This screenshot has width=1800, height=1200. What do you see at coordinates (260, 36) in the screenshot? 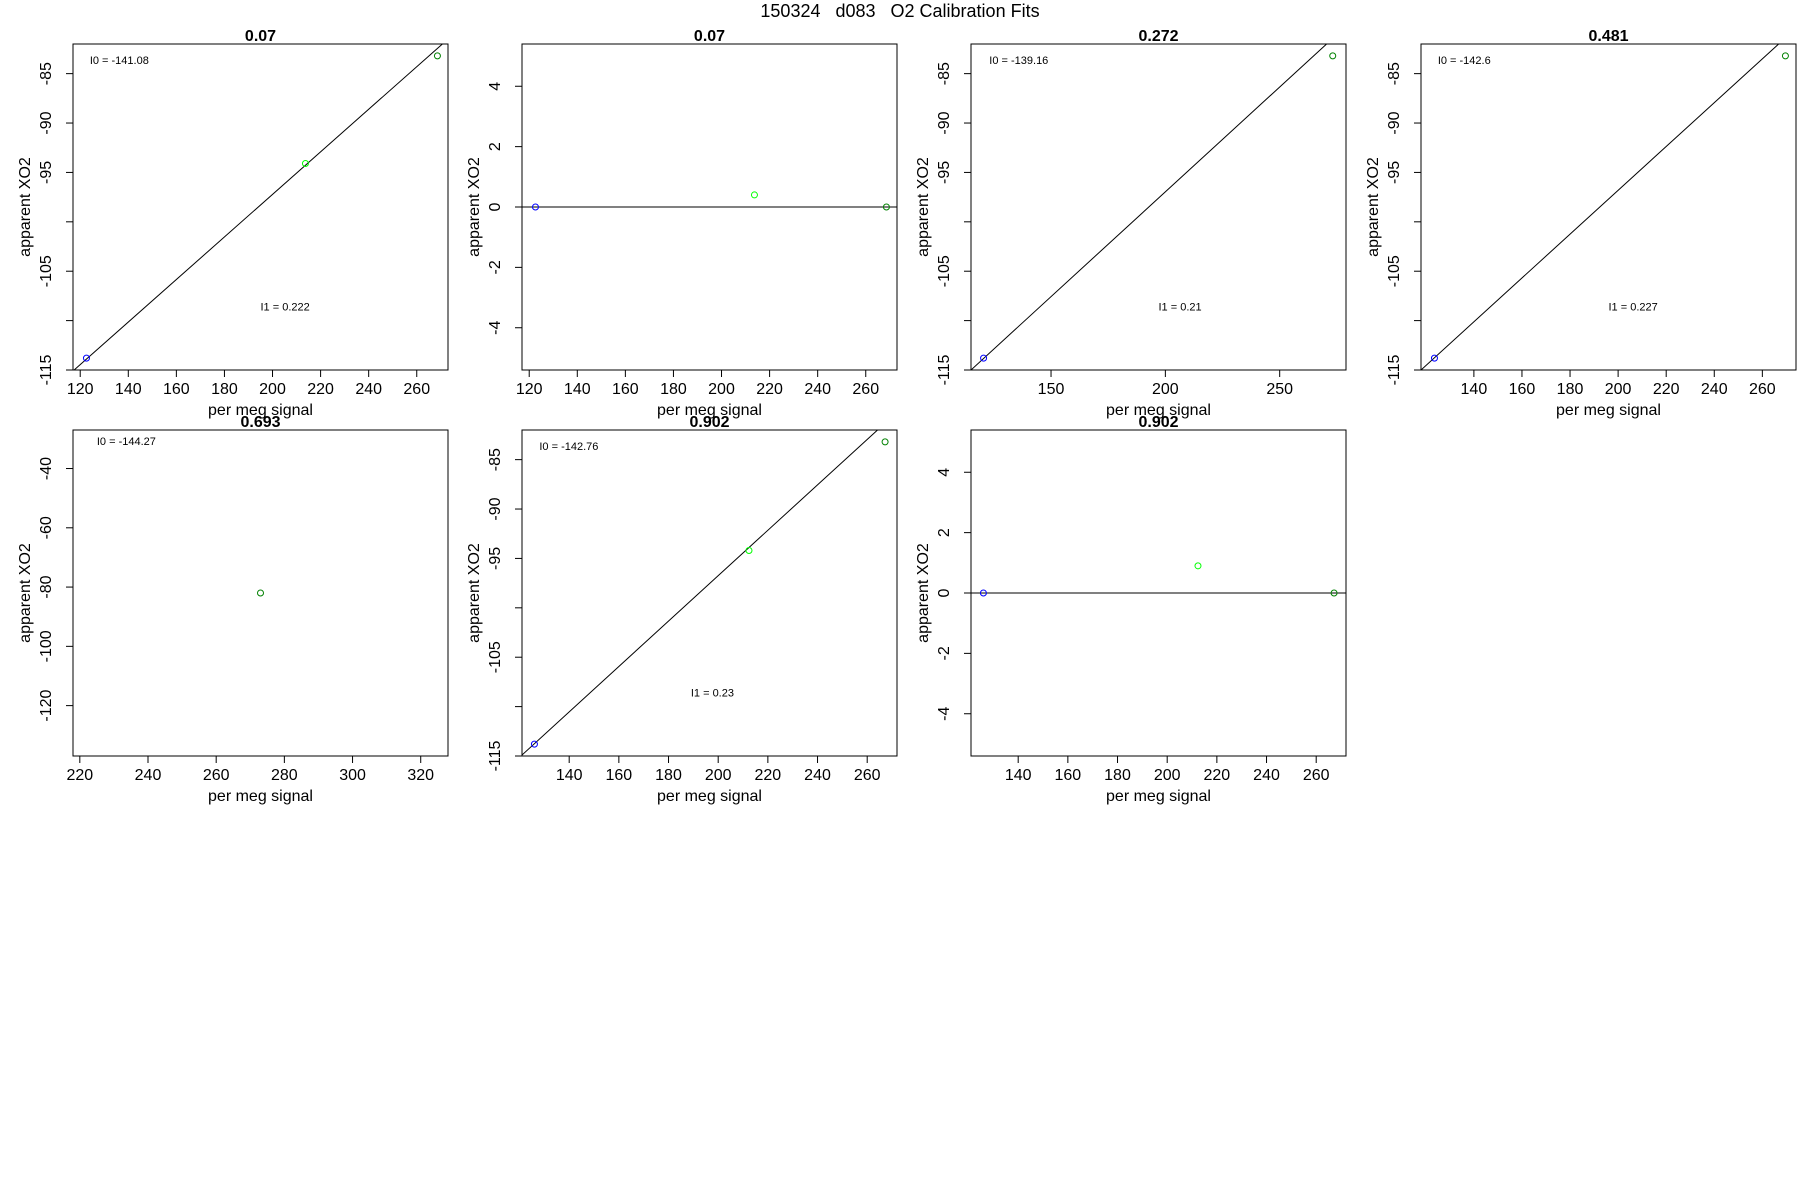
I see `chart-title: 0.07` at bounding box center [260, 36].